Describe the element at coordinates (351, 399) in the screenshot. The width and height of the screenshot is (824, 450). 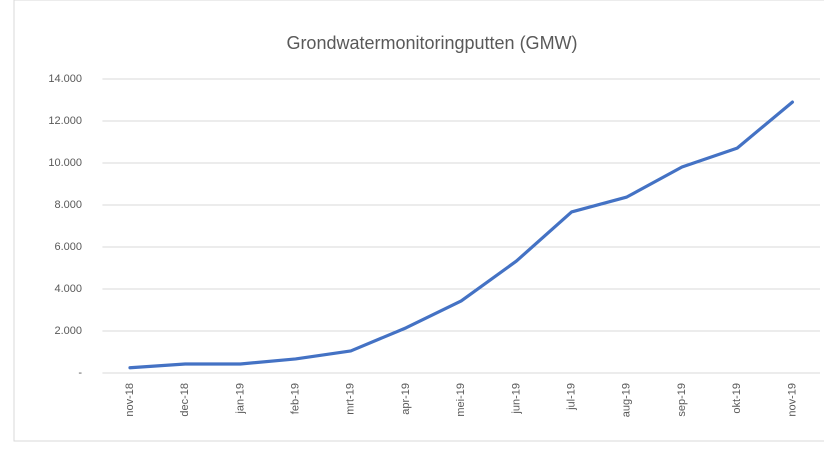
I see `x-tick-label: mrt-19` at that location.